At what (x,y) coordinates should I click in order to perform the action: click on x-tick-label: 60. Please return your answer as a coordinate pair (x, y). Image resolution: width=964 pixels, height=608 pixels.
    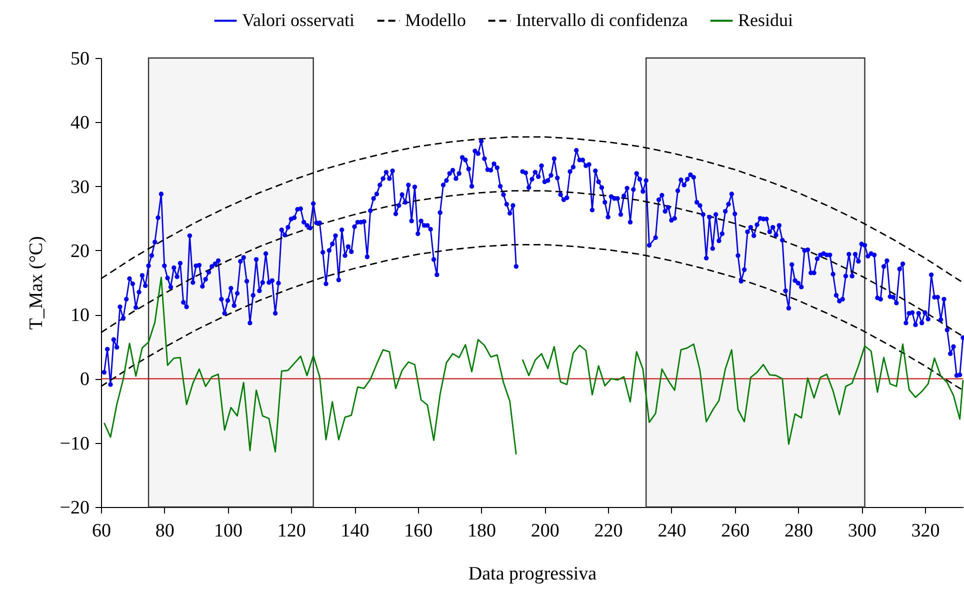
    Looking at the image, I should click on (101, 531).